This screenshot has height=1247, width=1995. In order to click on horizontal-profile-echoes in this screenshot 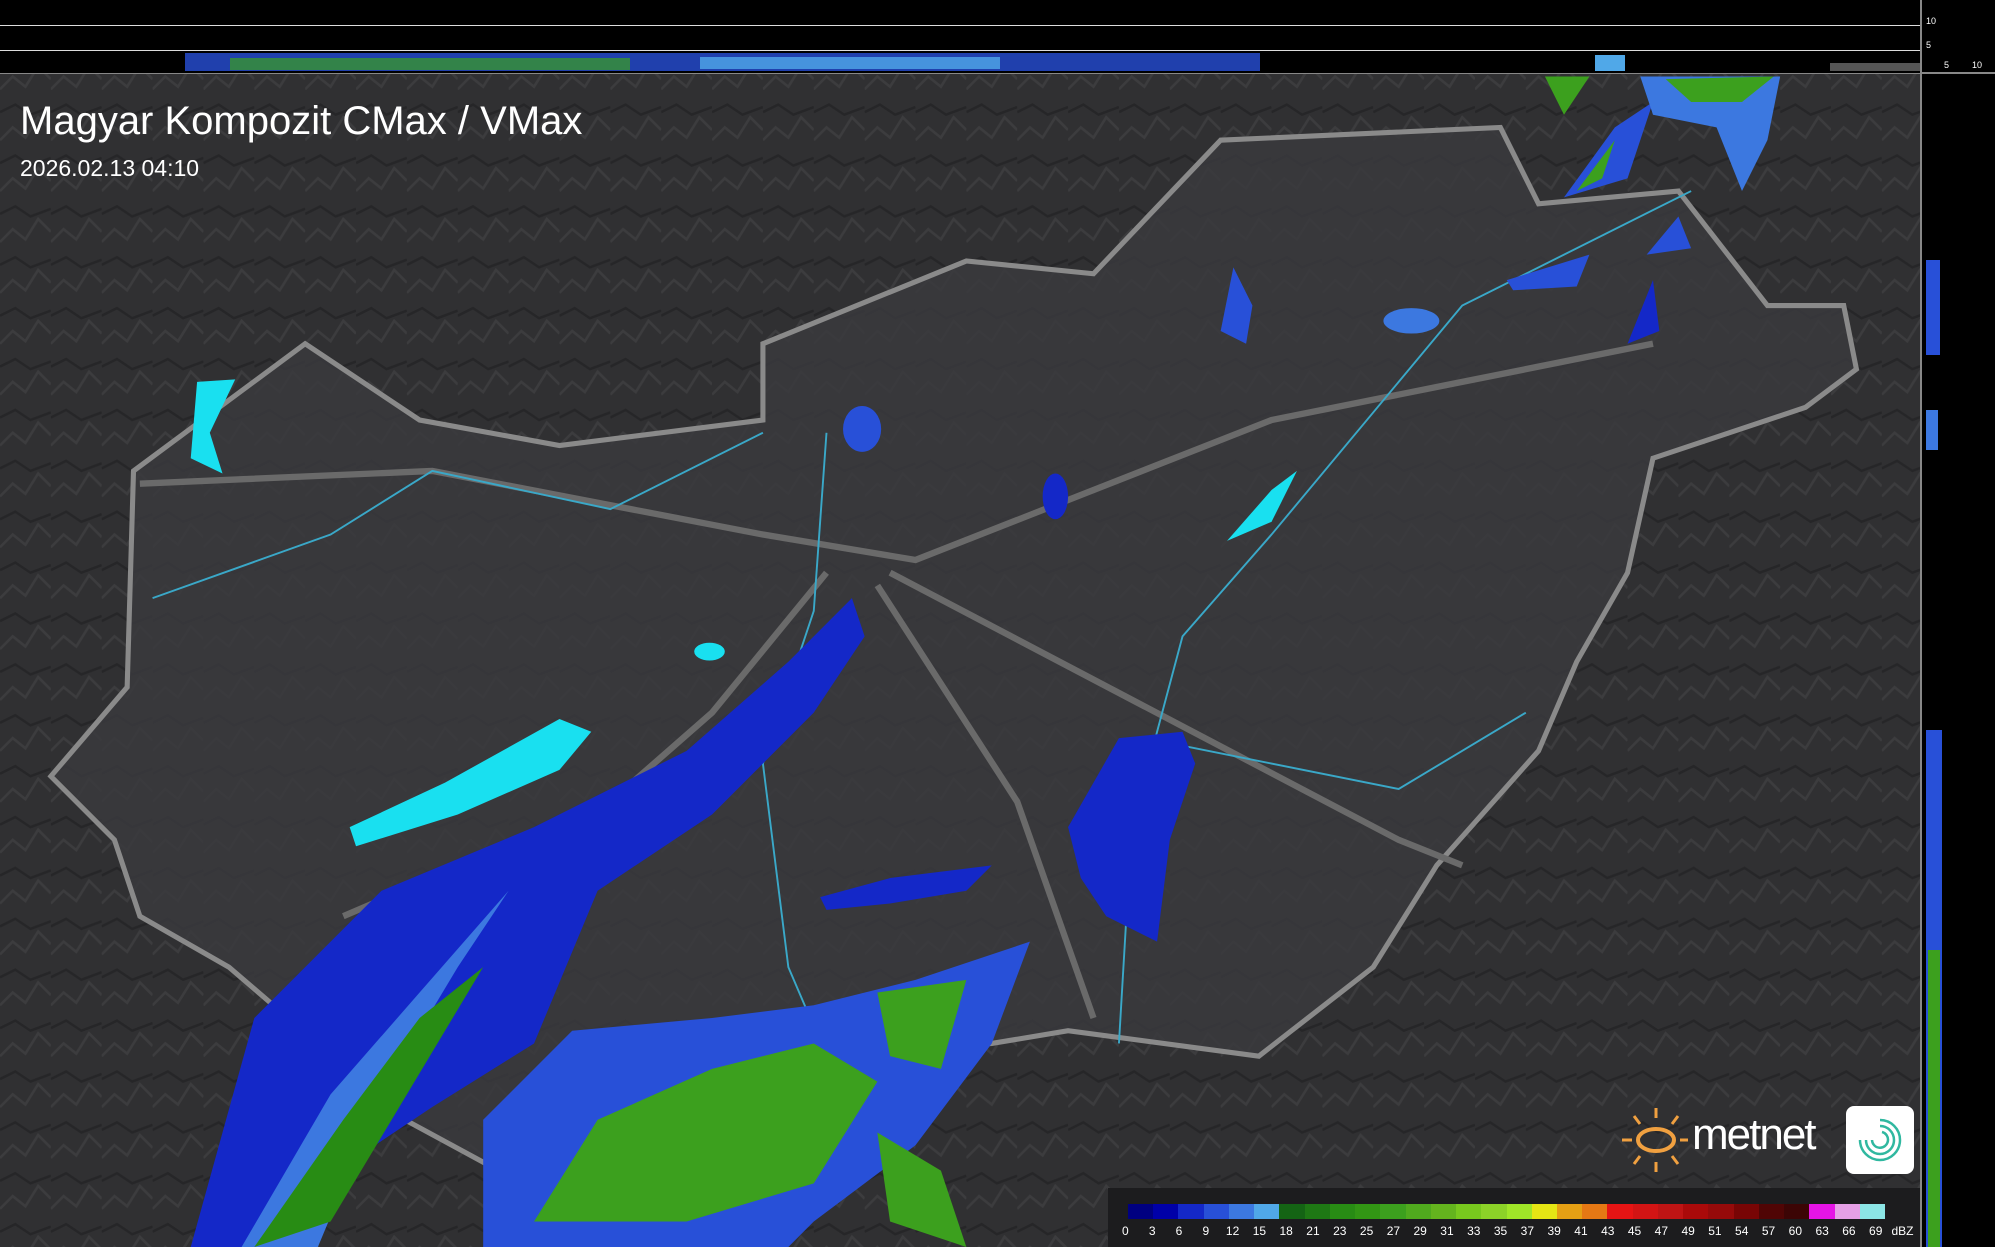, I will do `click(1052, 62)`.